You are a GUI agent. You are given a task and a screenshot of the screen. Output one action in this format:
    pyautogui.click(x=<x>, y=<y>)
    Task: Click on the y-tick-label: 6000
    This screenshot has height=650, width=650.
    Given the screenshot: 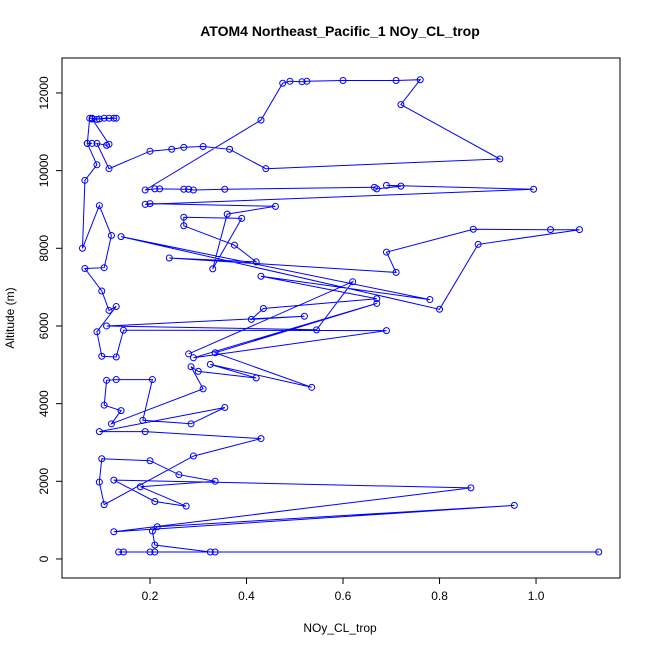 What is the action you would take?
    pyautogui.click(x=44, y=325)
    